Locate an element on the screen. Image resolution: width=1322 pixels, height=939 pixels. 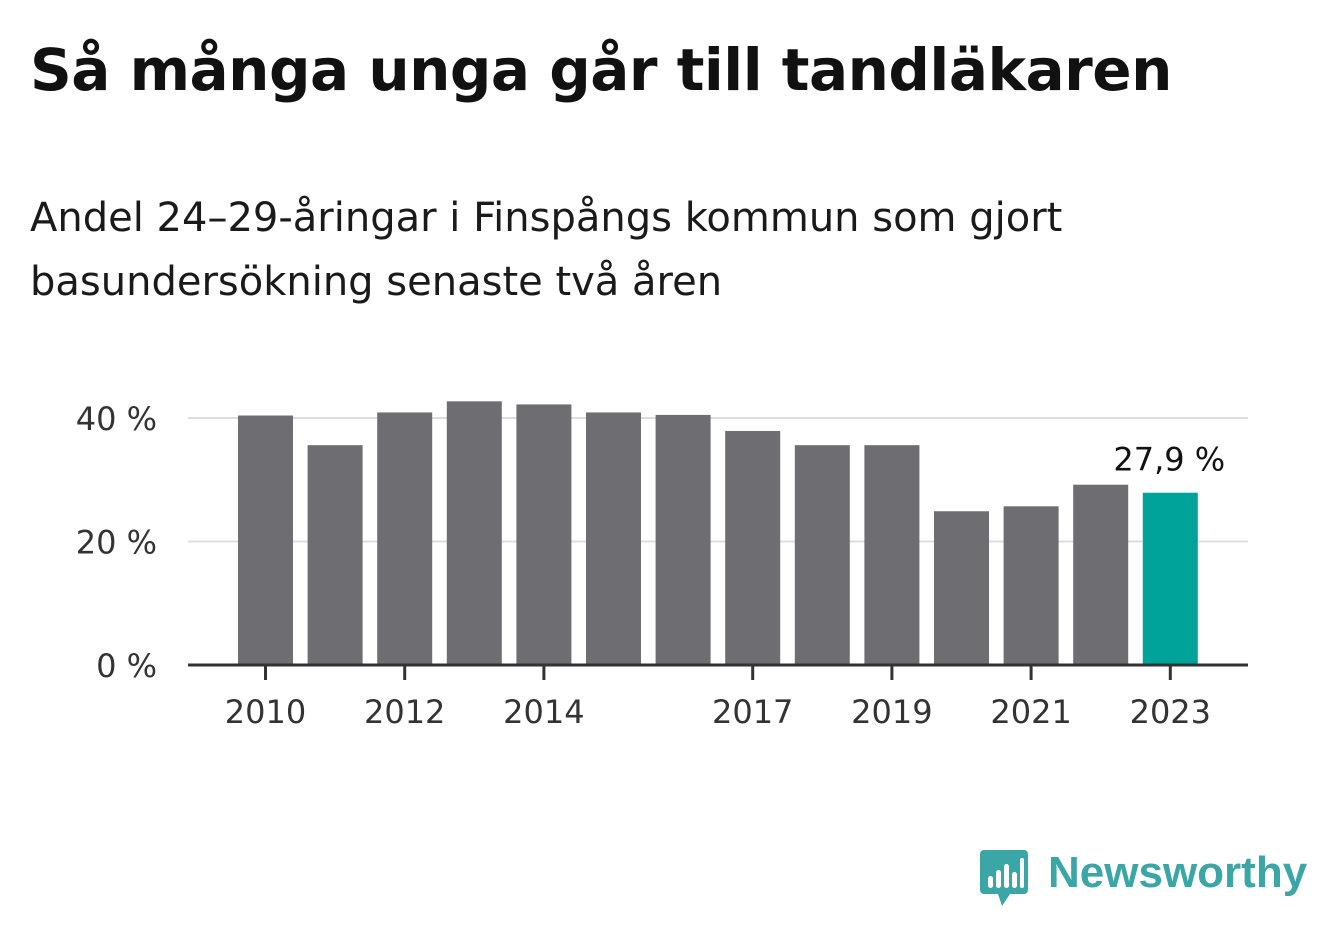
bar-2019 is located at coordinates (892, 555).